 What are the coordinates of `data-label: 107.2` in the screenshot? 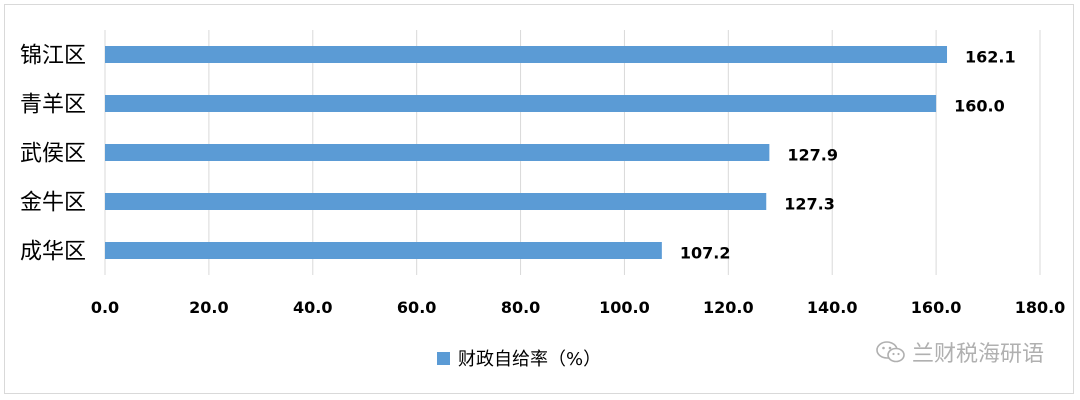 It's located at (705, 253).